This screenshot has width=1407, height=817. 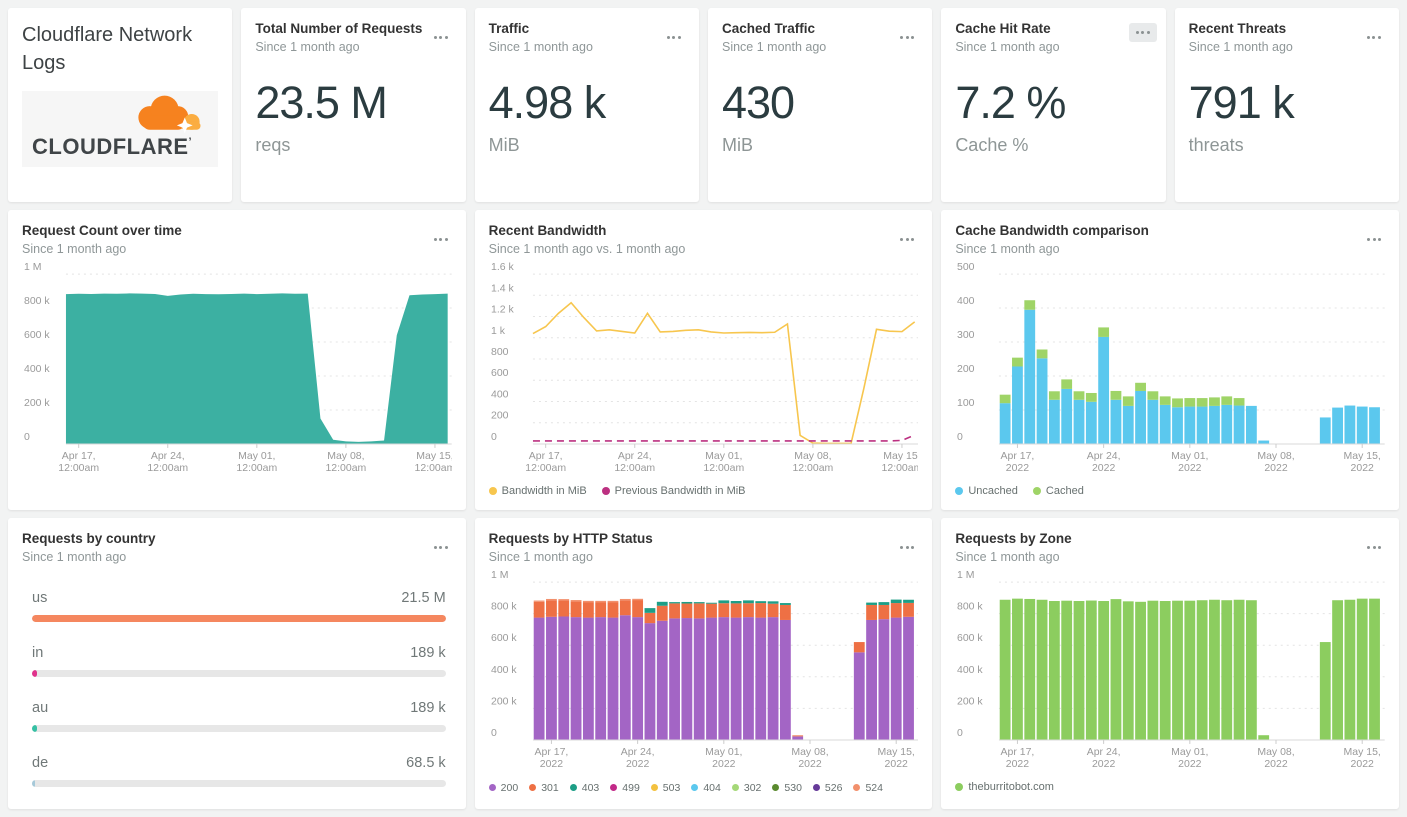 I want to click on legend-item: 503, so click(x=665, y=788).